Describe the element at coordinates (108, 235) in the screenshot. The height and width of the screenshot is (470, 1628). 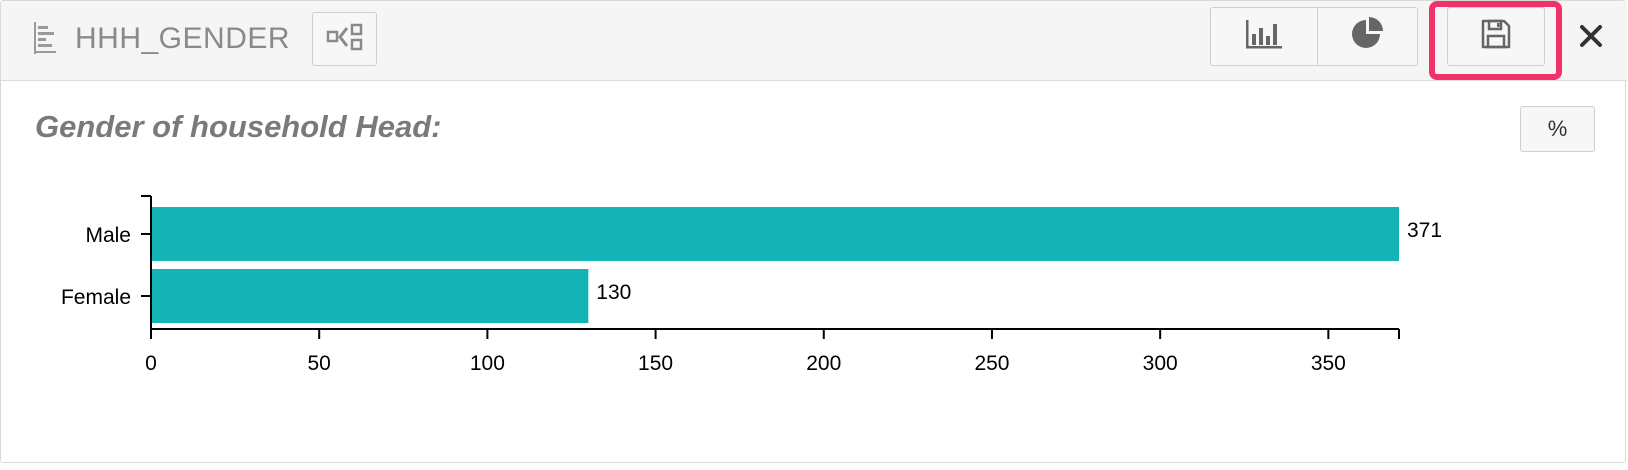
I see `y-tick-label-male: Male` at that location.